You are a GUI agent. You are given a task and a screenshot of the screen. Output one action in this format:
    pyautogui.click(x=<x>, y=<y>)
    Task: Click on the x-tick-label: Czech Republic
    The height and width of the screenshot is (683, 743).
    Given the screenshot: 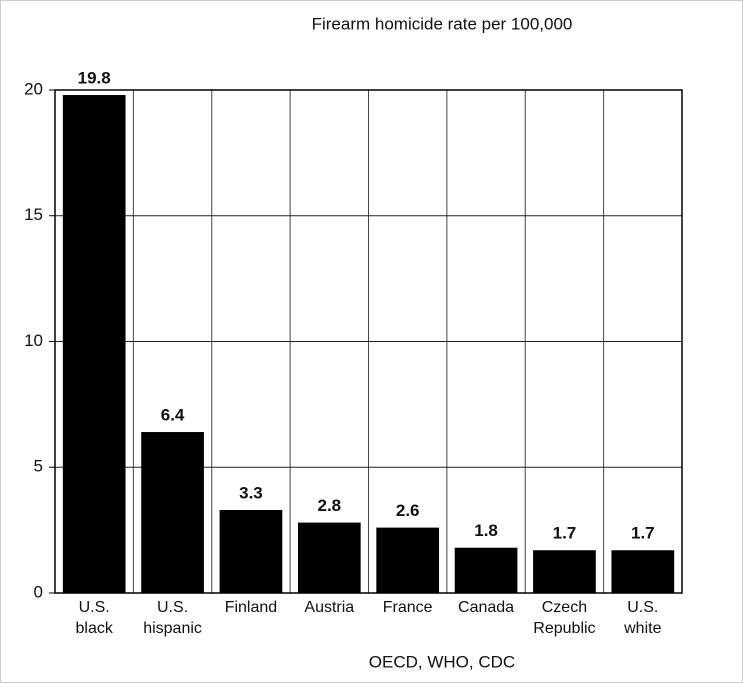 What is the action you would take?
    pyautogui.click(x=564, y=618)
    